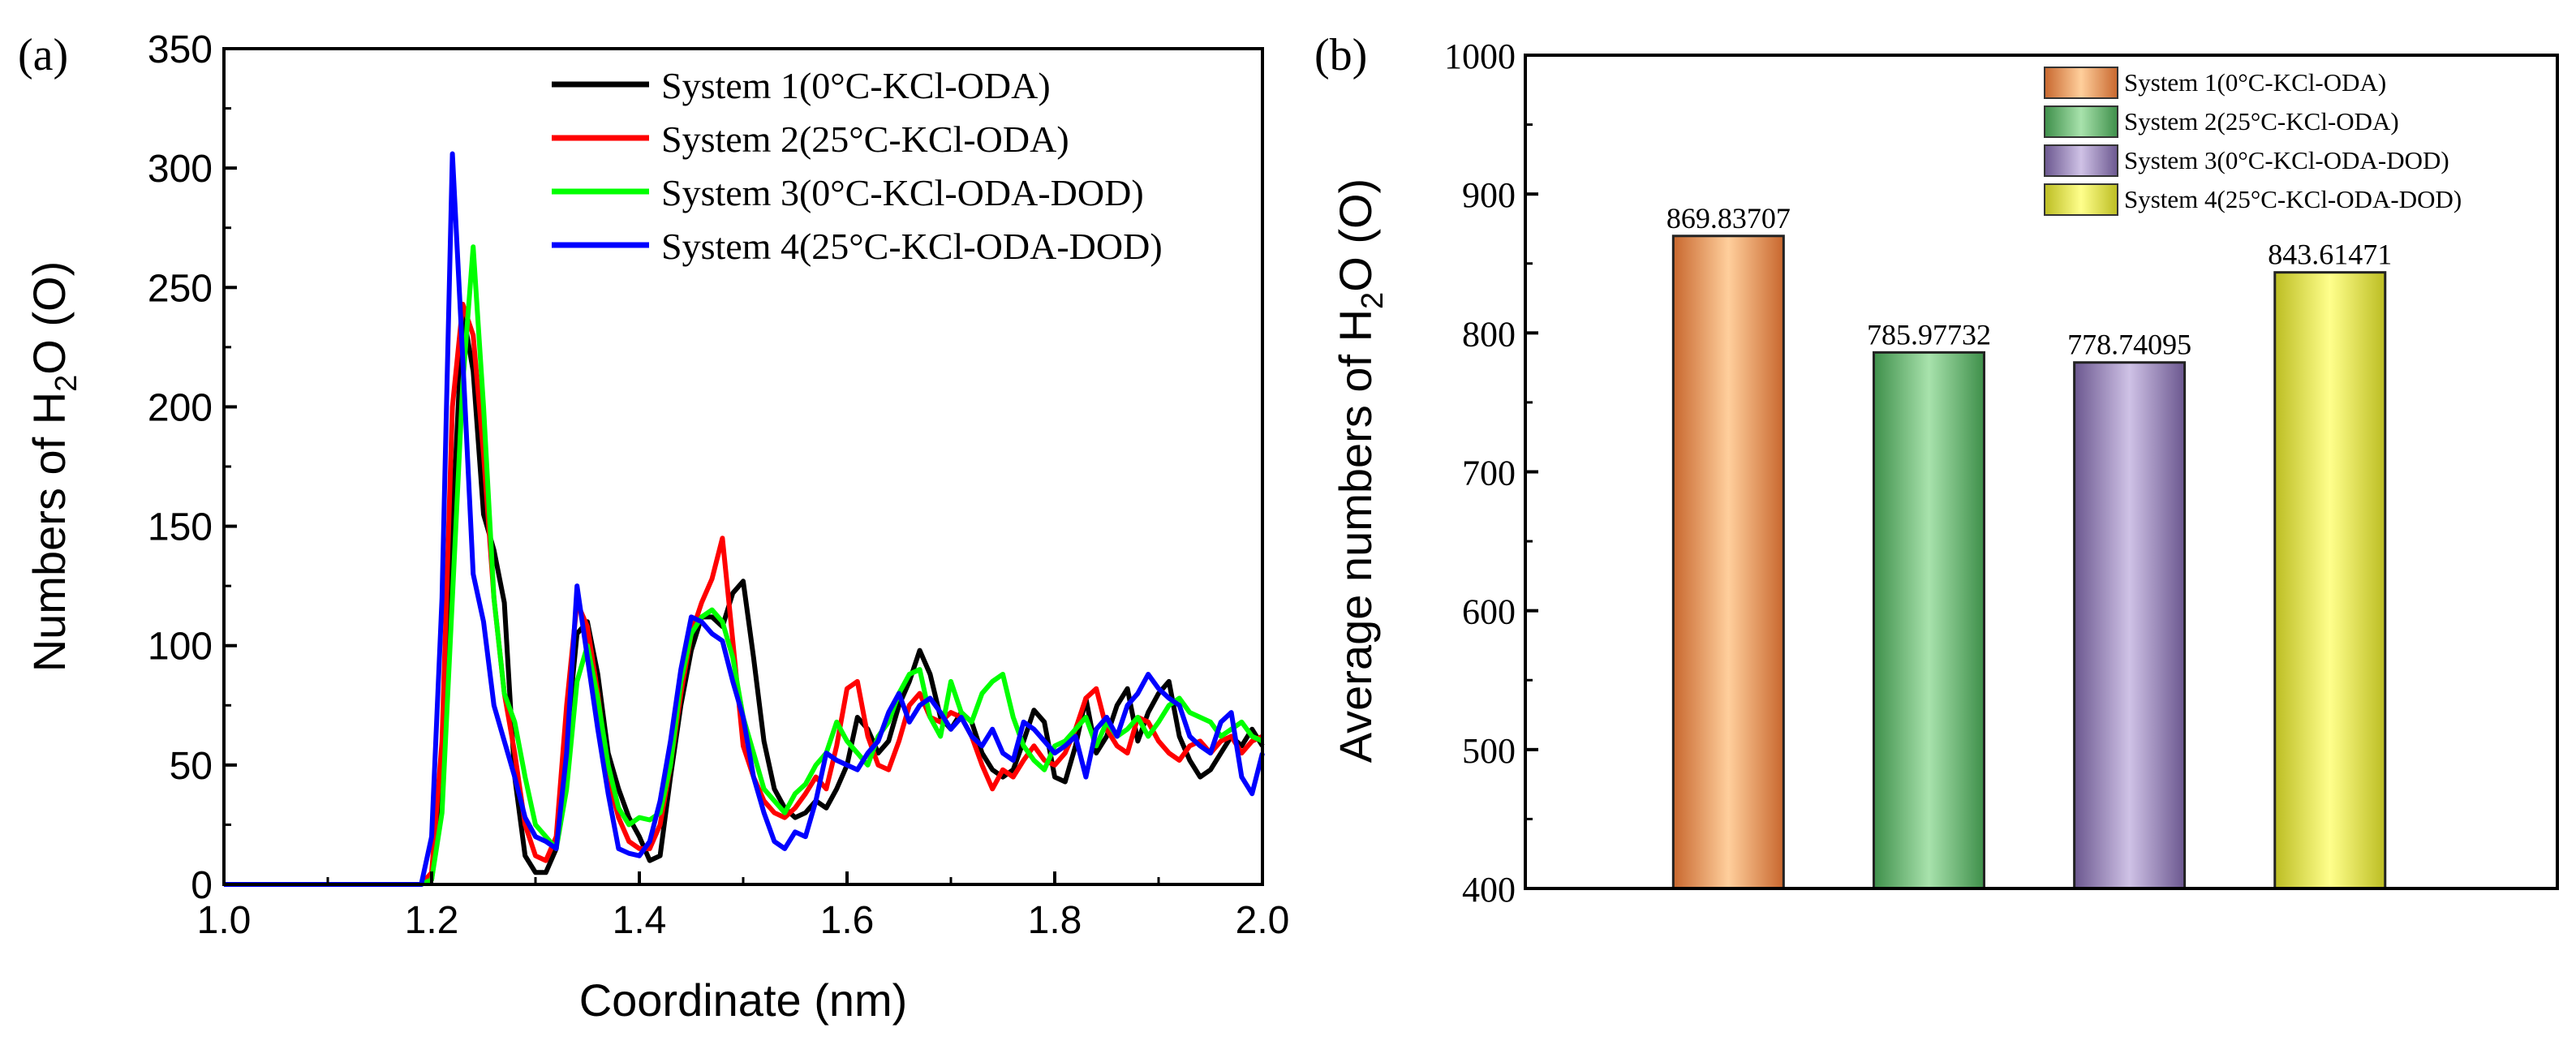 The image size is (2576, 1054). What do you see at coordinates (2261, 121) in the screenshot?
I see `legend-b-label-2: System 2(25°C-KCl-ODA)` at bounding box center [2261, 121].